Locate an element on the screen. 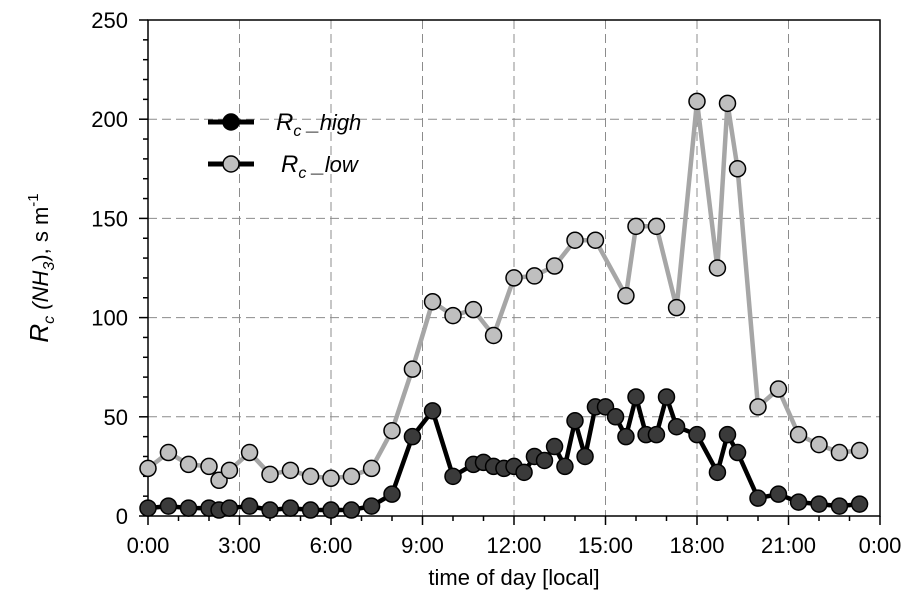 The width and height of the screenshot is (909, 596). y-axis-ticks: 0 50 100 150 200 250 is located at coordinates (119, 268).